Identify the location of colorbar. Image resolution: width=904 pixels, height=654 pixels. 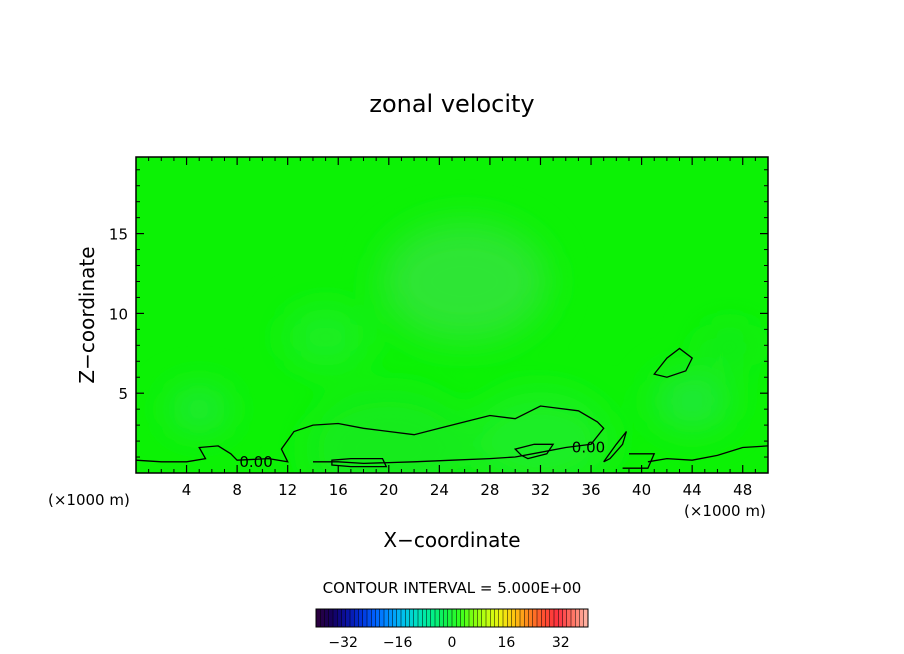
(452, 618).